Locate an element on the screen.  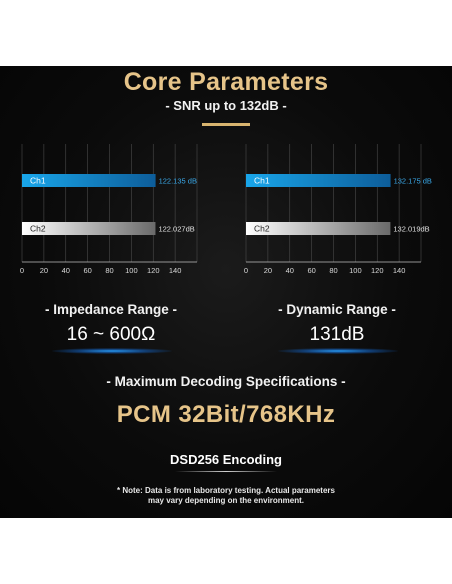
impedance-glow is located at coordinates (112, 351).